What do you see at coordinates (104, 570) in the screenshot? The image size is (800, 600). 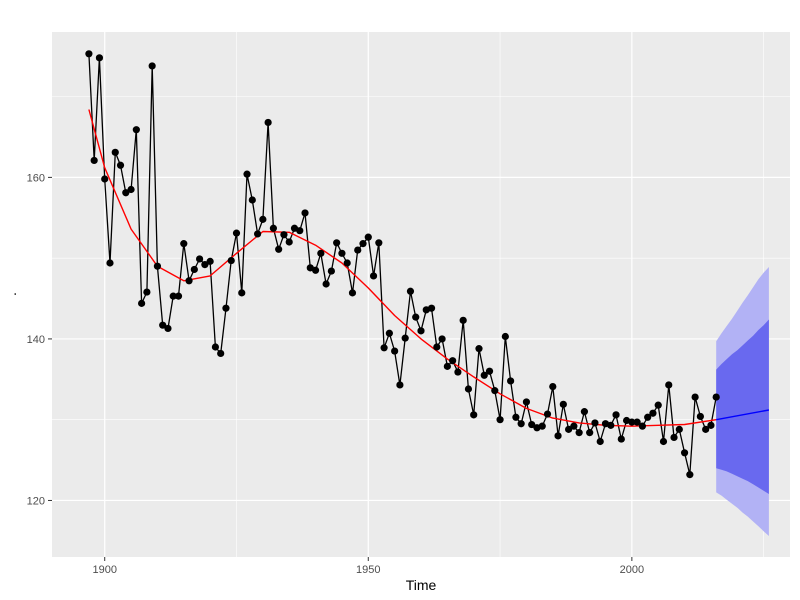 I see `x-tick-label: 1900` at bounding box center [104, 570].